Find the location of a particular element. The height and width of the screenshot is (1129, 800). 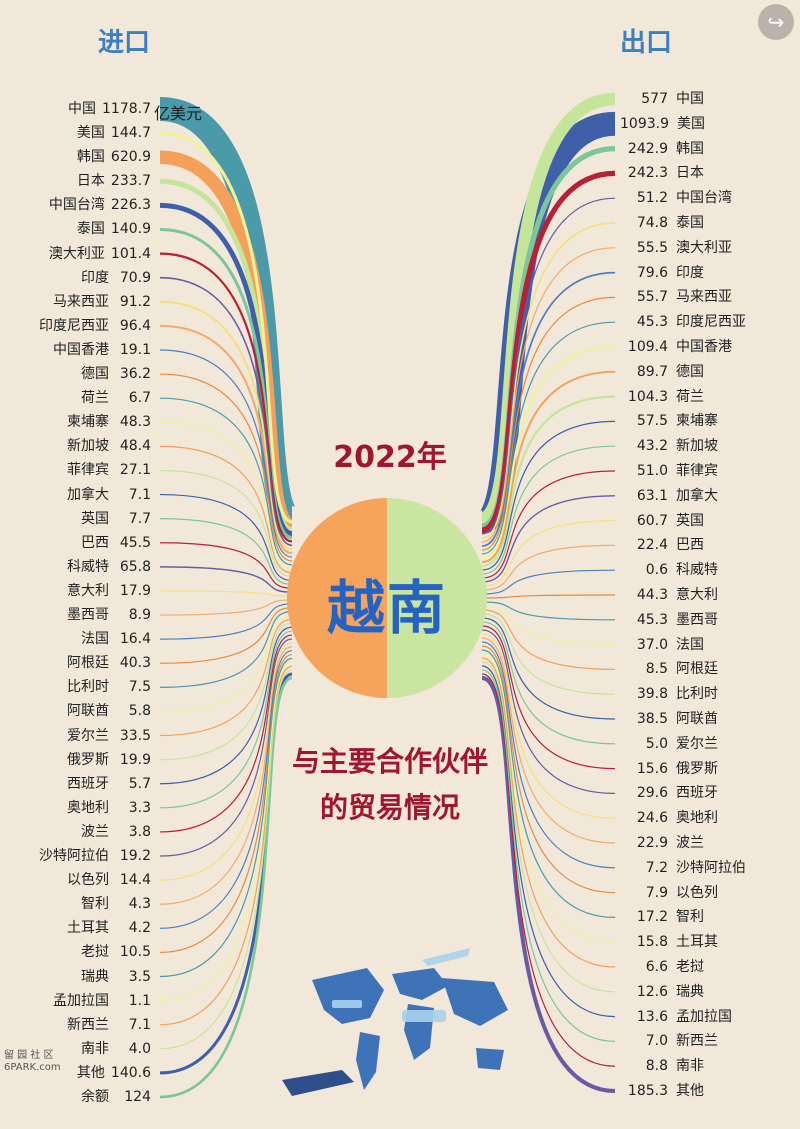

export-label: 37.0 法国 is located at coordinates (662, 645).